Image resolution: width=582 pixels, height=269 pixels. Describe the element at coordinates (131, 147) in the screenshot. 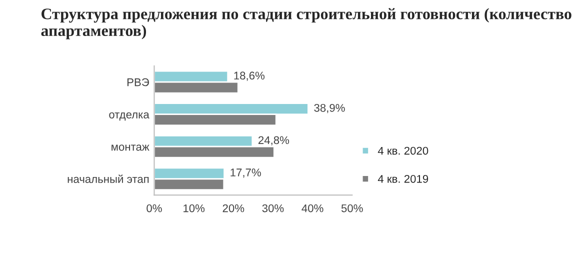

I see `y-tick-label: монтаж` at that location.